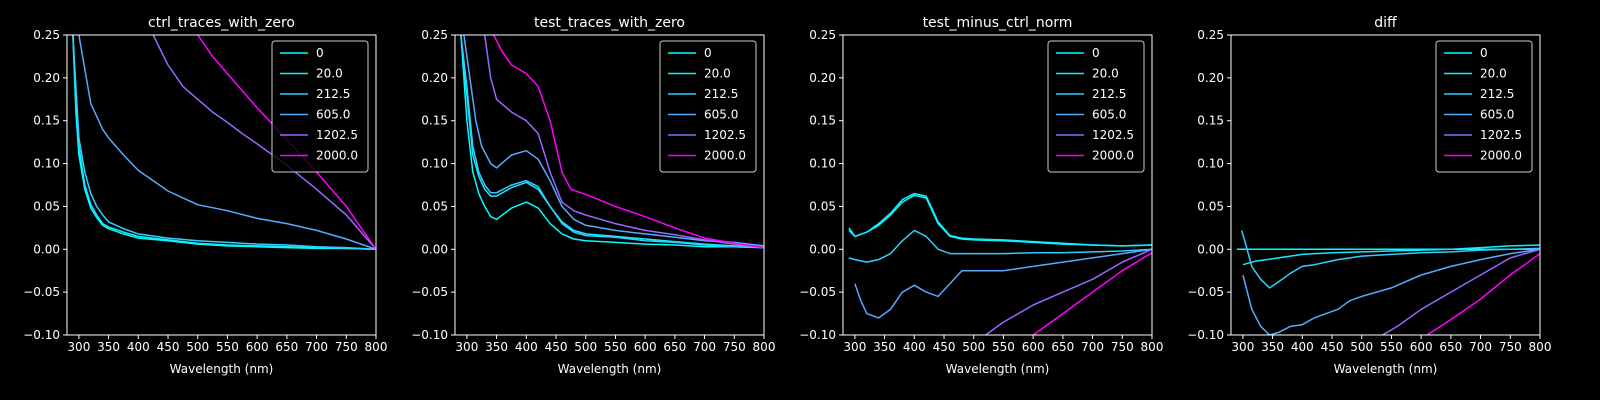 This screenshot has height=400, width=1600. What do you see at coordinates (221, 23) in the screenshot?
I see `chart-title: ctrl_traces_with_zero` at bounding box center [221, 23].